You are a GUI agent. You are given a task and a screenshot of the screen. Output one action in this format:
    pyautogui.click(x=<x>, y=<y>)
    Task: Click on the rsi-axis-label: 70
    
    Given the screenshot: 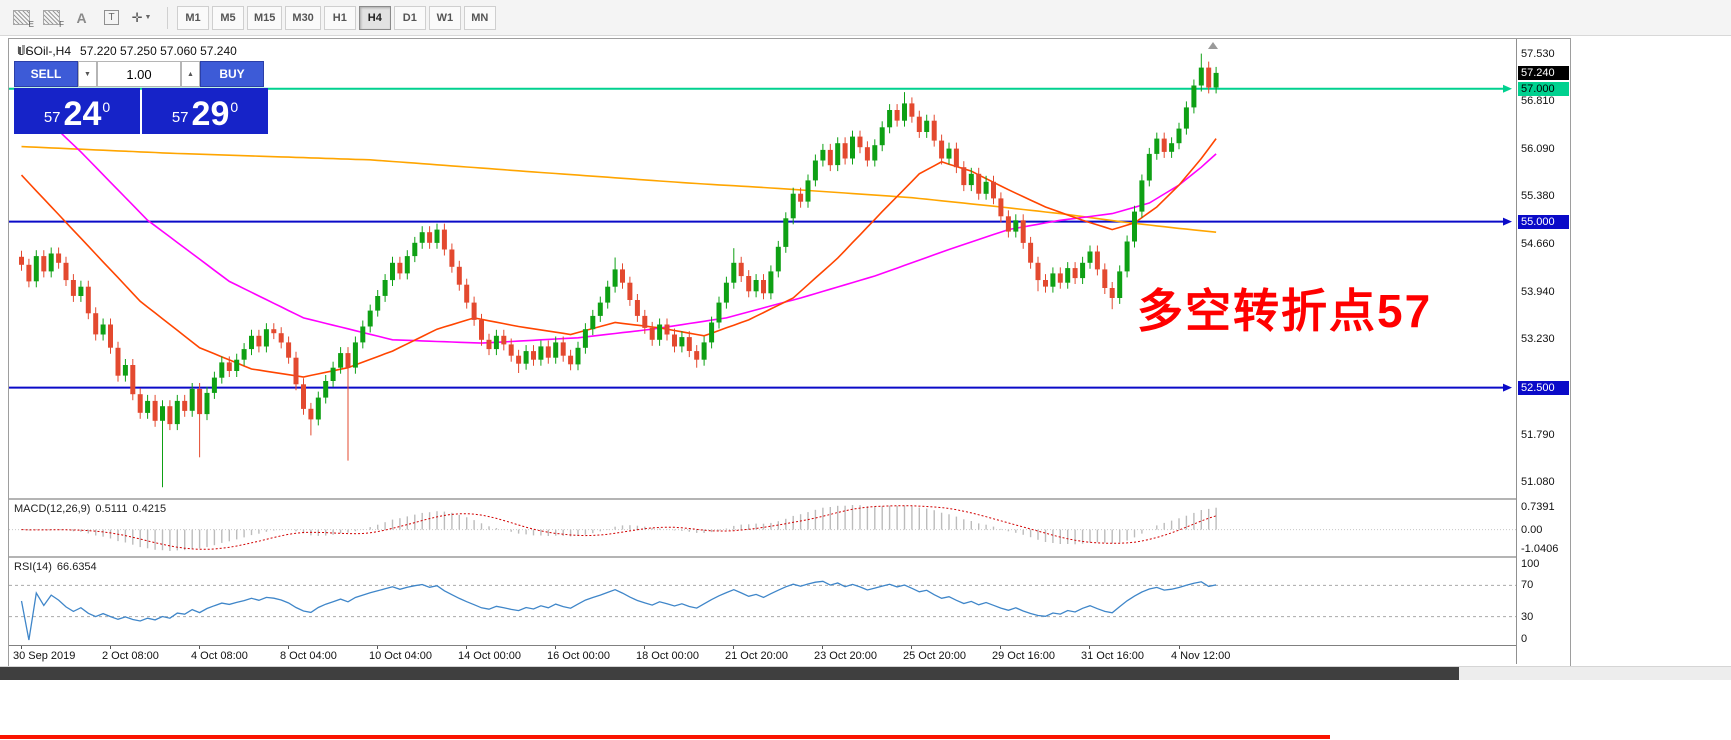 What is the action you would take?
    pyautogui.click(x=1527, y=585)
    